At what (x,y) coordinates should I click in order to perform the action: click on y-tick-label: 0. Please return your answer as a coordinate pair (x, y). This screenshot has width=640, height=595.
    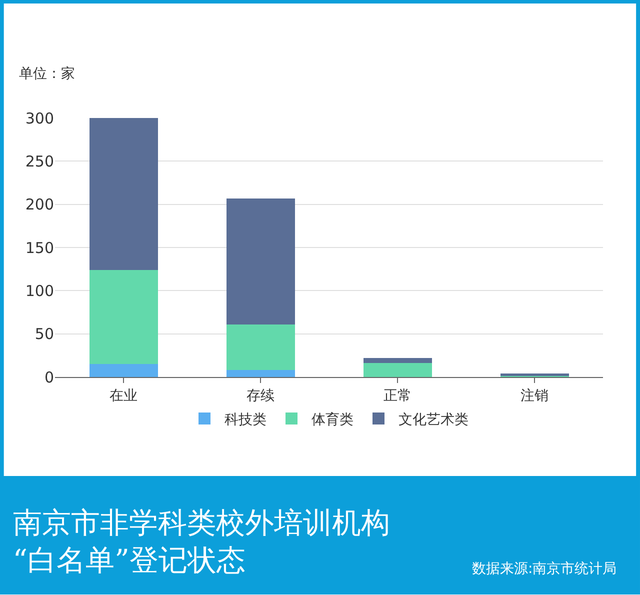
    Looking at the image, I should click on (49, 377).